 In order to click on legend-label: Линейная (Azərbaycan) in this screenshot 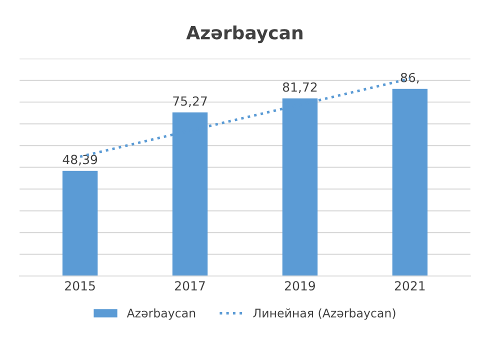, I will do `click(324, 314)`.